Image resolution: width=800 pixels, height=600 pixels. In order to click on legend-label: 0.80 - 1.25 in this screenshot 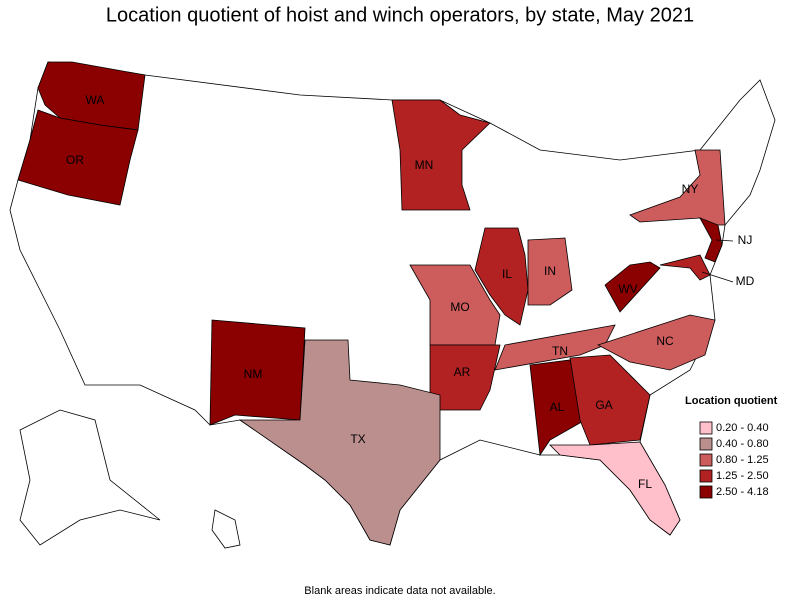, I will do `click(742, 460)`.